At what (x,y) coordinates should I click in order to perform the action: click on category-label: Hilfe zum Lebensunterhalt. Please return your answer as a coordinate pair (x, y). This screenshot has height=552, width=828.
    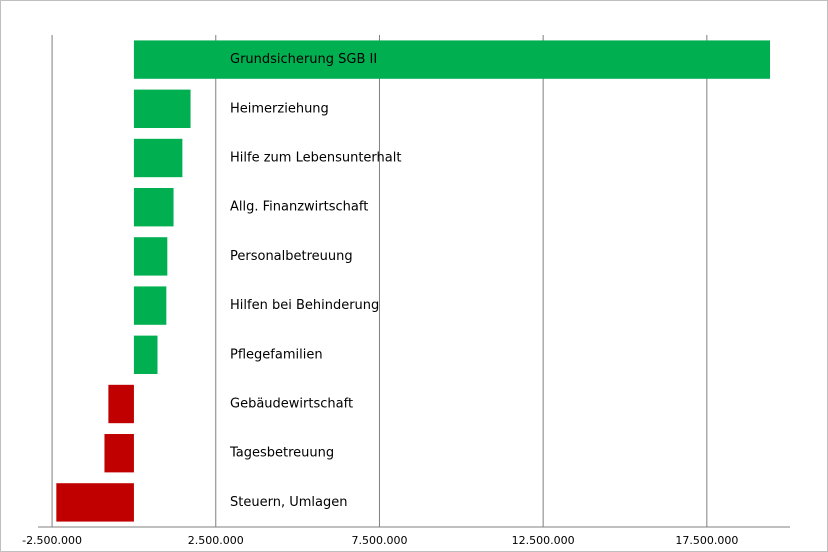
    Looking at the image, I should click on (315, 158).